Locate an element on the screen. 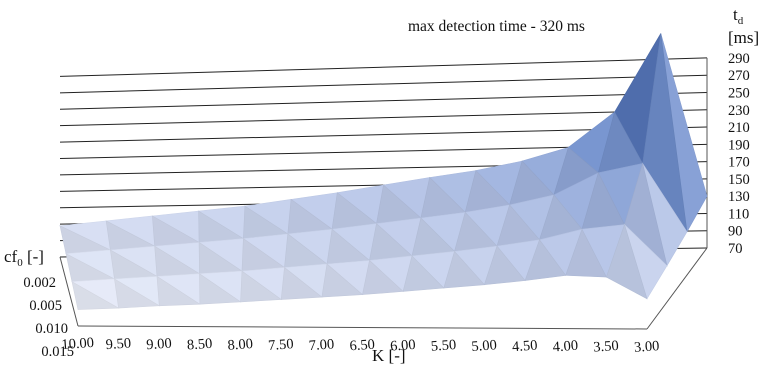 The image size is (765, 377). max-annotation: max detection time - 320 ms is located at coordinates (496, 26).